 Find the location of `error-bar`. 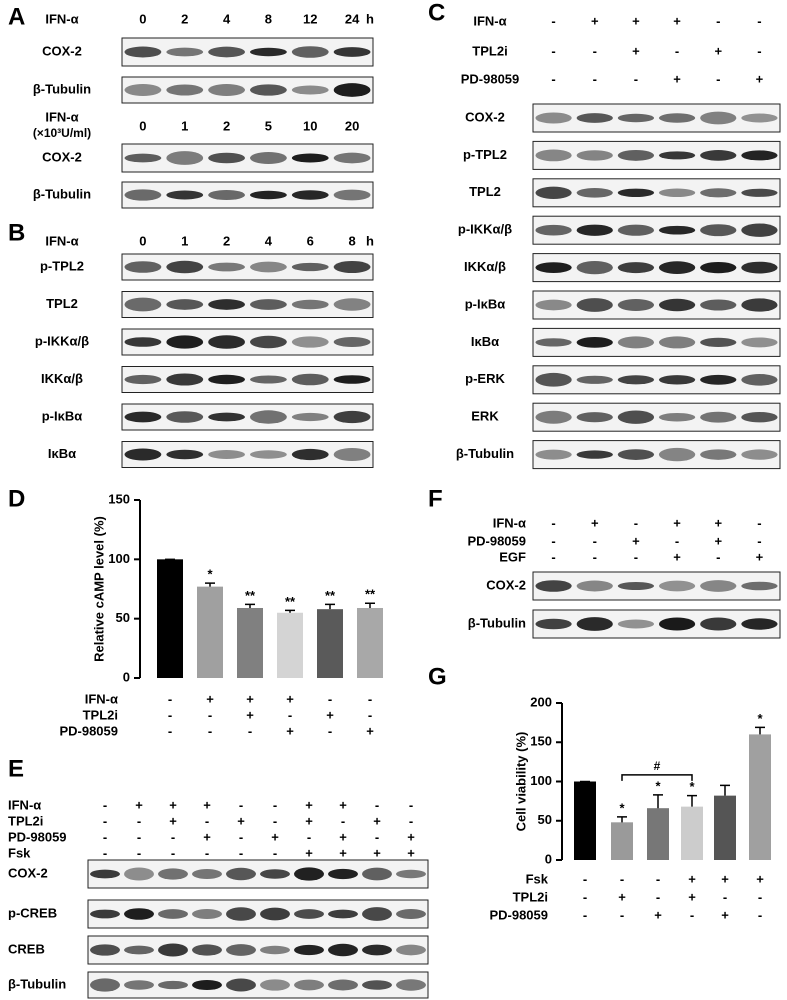

error-bar is located at coordinates (330, 606).